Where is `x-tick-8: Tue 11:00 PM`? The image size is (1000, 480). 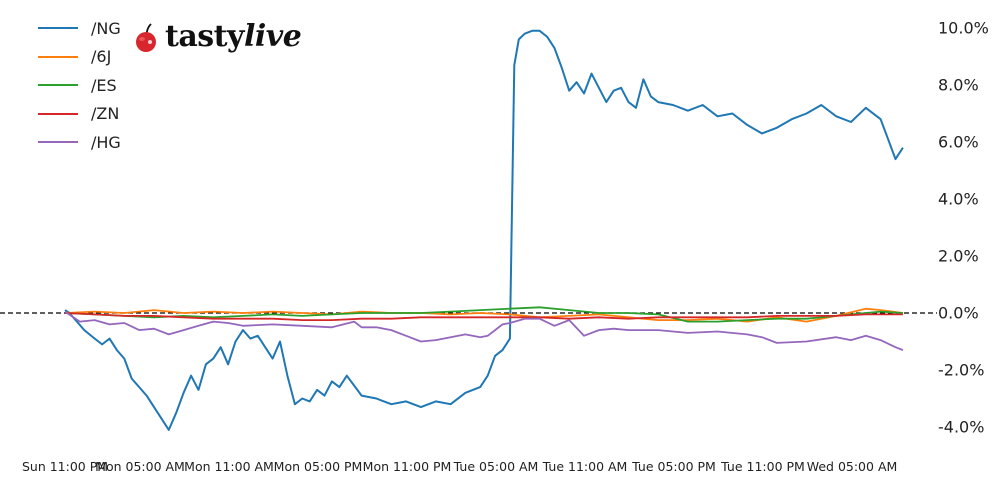 x-tick-8: Tue 11:00 PM is located at coordinates (763, 466).